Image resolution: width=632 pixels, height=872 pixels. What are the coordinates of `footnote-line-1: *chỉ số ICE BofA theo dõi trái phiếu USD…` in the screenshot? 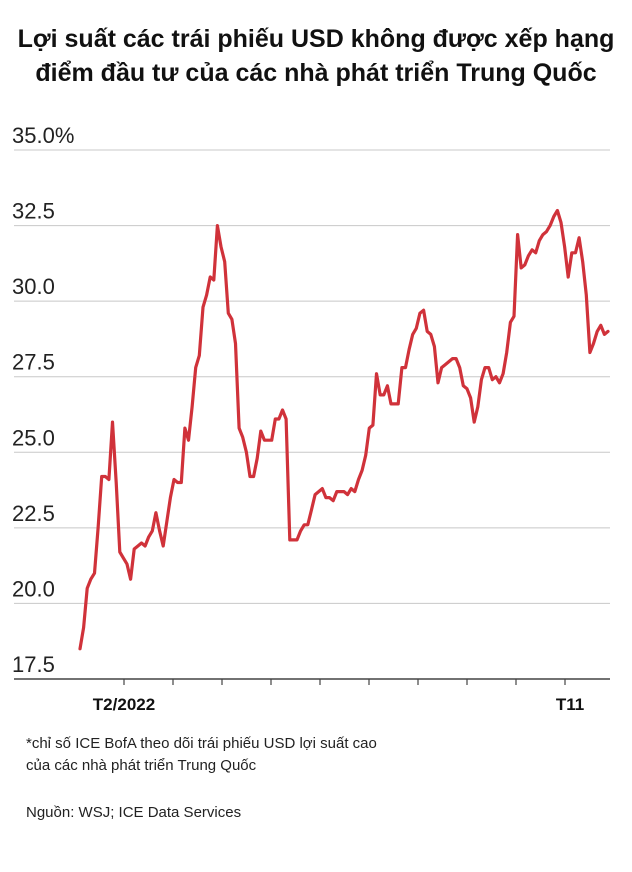 It's located at (201, 743).